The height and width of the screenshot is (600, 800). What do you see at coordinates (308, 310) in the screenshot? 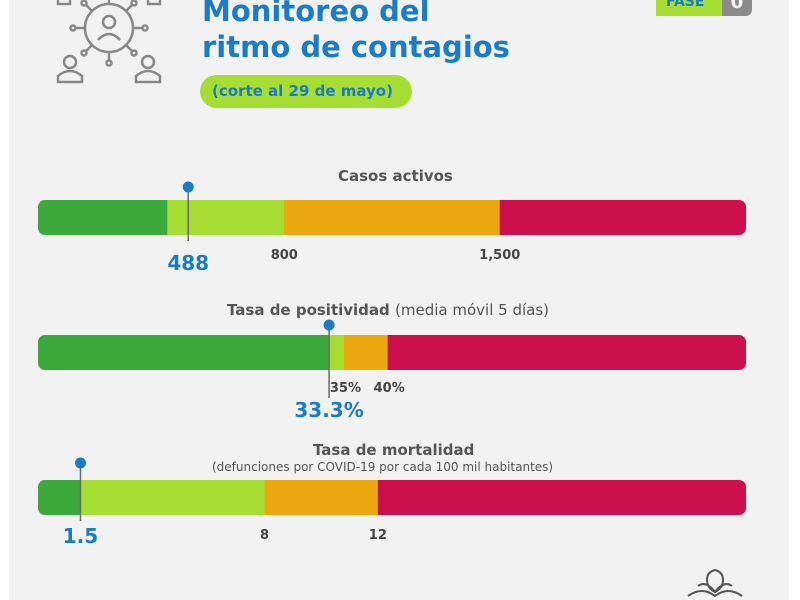
I see `gauge-title-positividad-main: Tasa de positividad` at bounding box center [308, 310].